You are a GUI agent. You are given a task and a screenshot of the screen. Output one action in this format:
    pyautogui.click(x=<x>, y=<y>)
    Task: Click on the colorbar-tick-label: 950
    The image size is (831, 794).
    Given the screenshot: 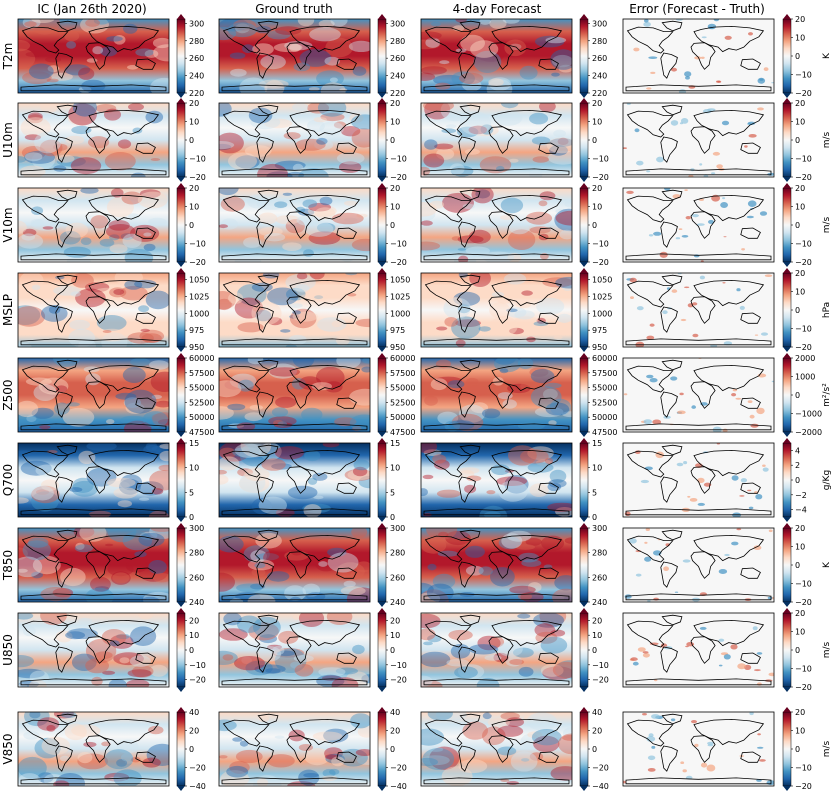 What is the action you would take?
    pyautogui.click(x=196, y=347)
    